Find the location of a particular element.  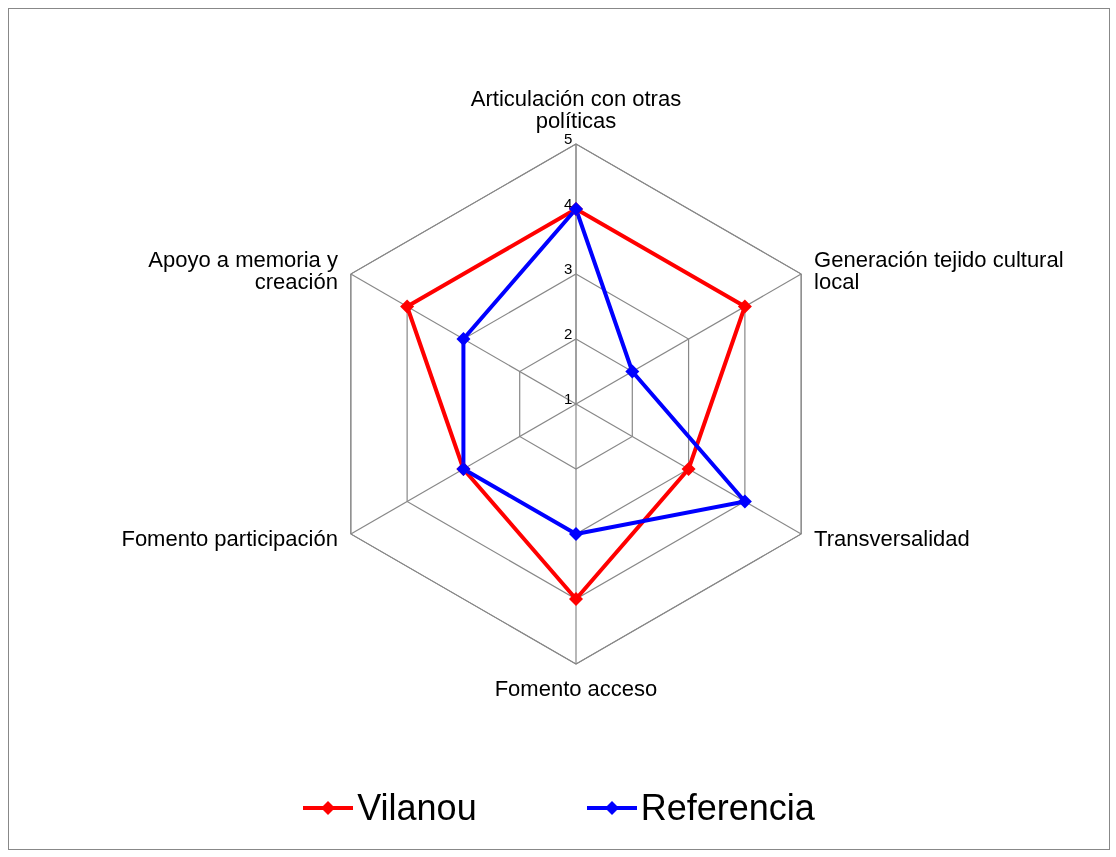

spoke-label: Articulación con otras políticas is located at coordinates (576, 109).